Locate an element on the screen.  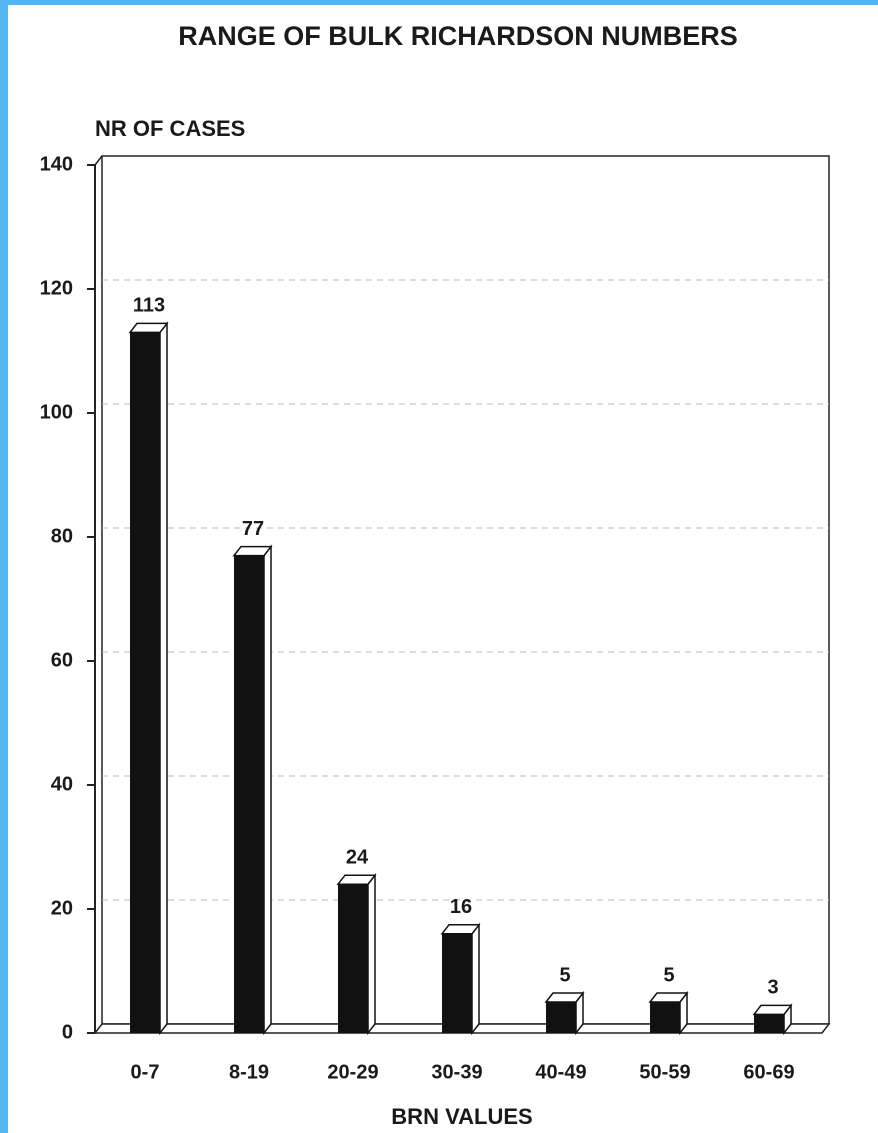
x-axis-label: BRN VALUES is located at coordinates (461, 1116).